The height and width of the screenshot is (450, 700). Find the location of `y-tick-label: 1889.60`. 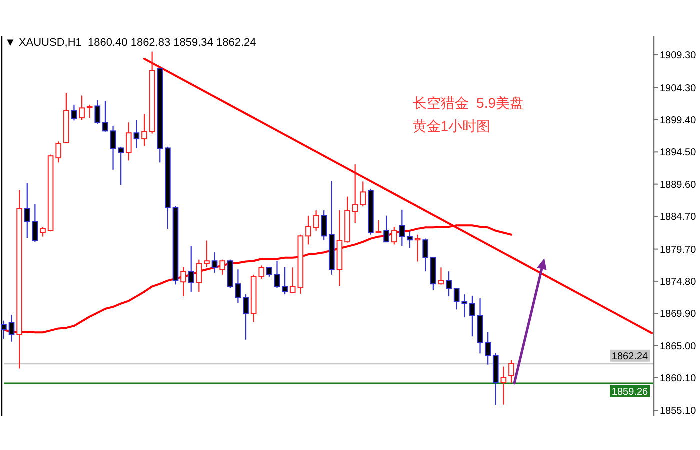

y-tick-label: 1889.60 is located at coordinates (678, 185).